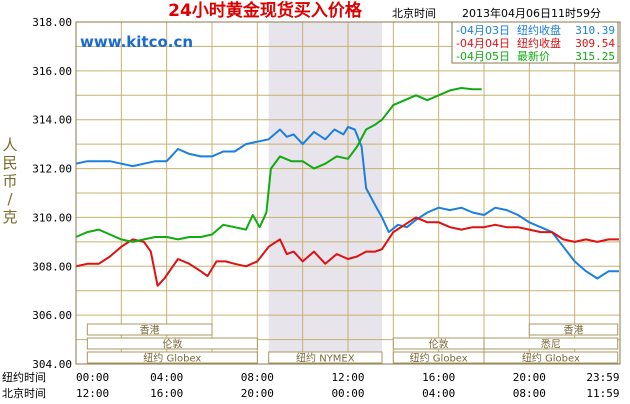 Image resolution: width=630 pixels, height=404 pixels. I want to click on timestamp-value: 2013年04月06日11时59分, so click(531, 13).